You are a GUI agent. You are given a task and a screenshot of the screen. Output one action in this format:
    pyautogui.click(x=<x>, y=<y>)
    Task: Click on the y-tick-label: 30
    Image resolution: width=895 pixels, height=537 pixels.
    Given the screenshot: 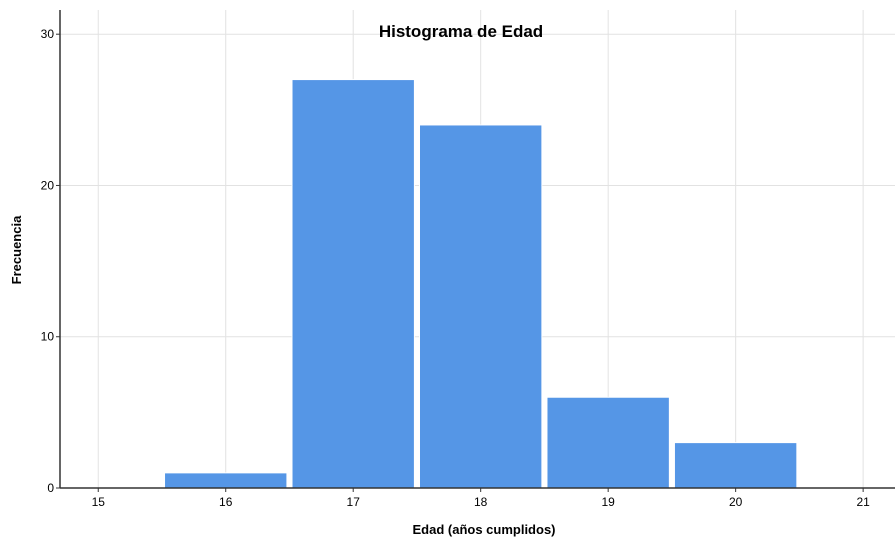 What is the action you would take?
    pyautogui.click(x=48, y=34)
    